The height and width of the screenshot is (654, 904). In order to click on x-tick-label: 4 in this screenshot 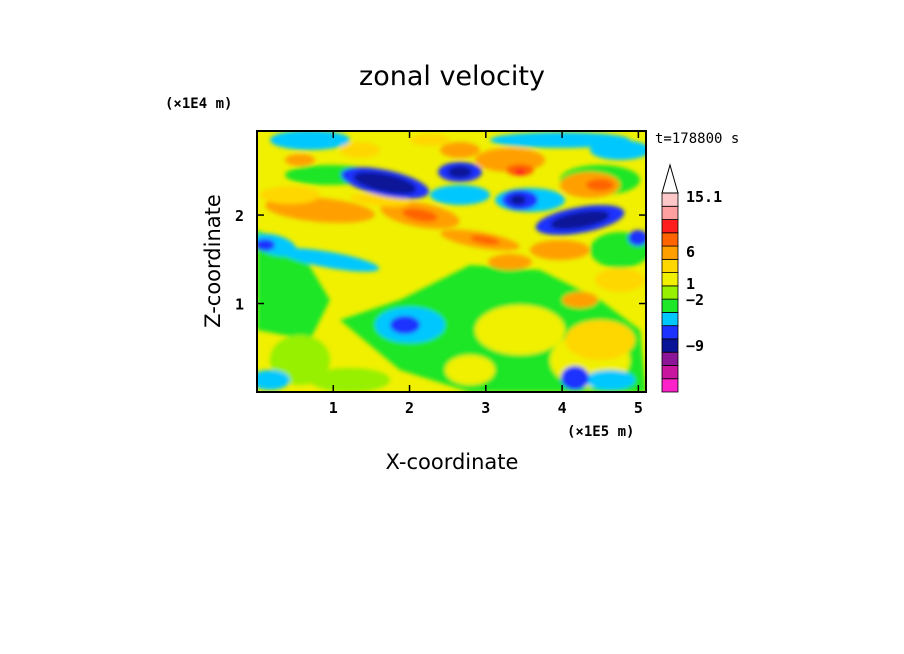, I will do `click(562, 408)`.